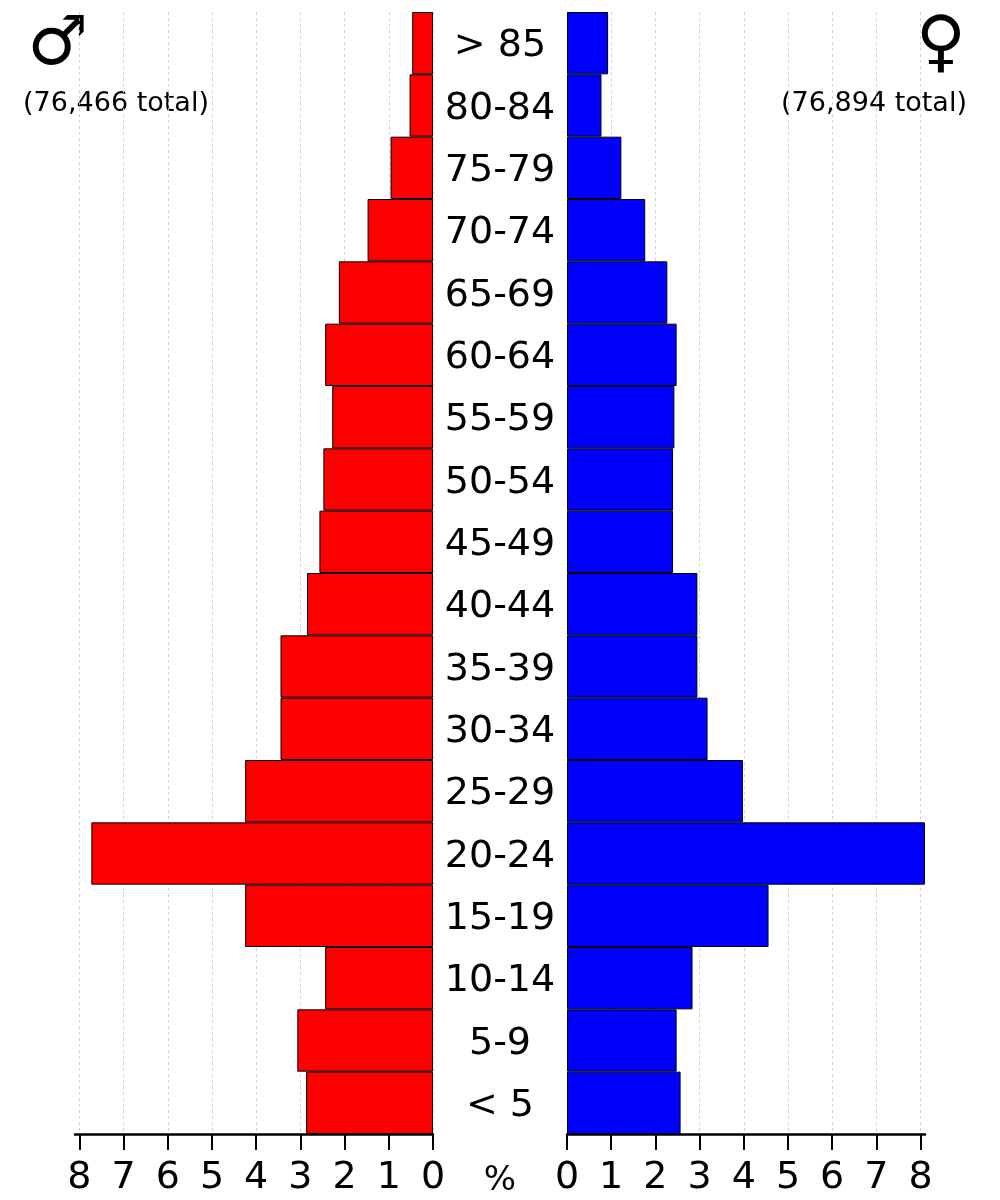  I want to click on y-tick-label: < 5, so click(500, 1102).